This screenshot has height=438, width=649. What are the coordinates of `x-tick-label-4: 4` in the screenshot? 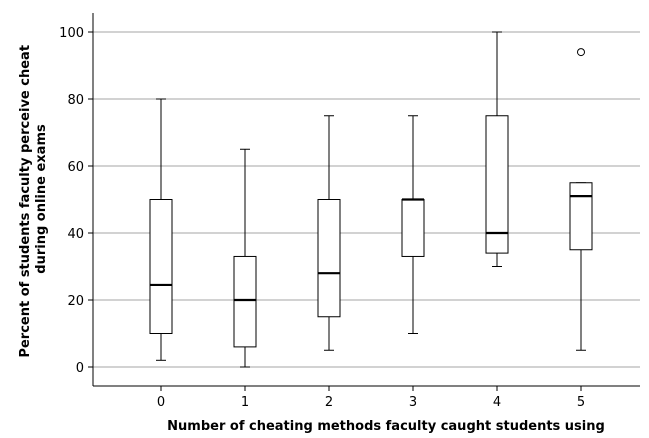 It's located at (497, 402).